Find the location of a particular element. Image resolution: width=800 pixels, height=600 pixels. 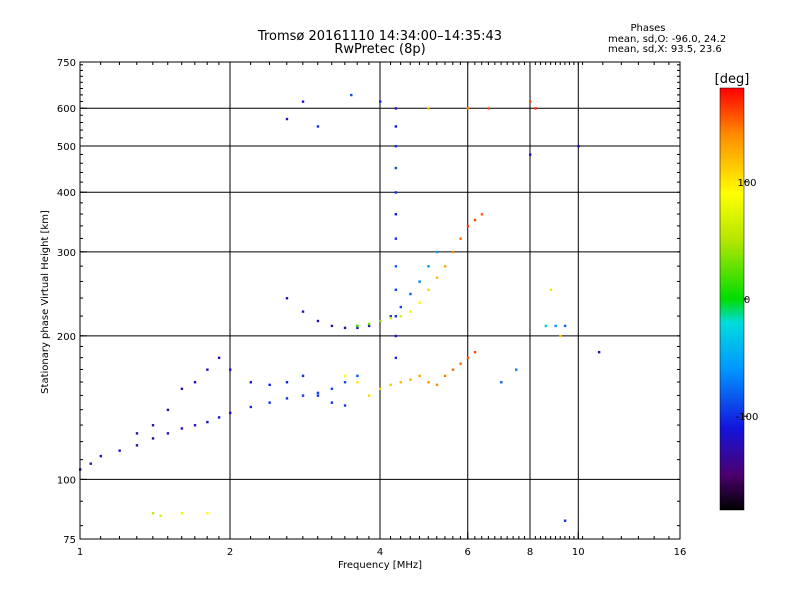

y-tick-label: 600 is located at coordinates (66, 109).